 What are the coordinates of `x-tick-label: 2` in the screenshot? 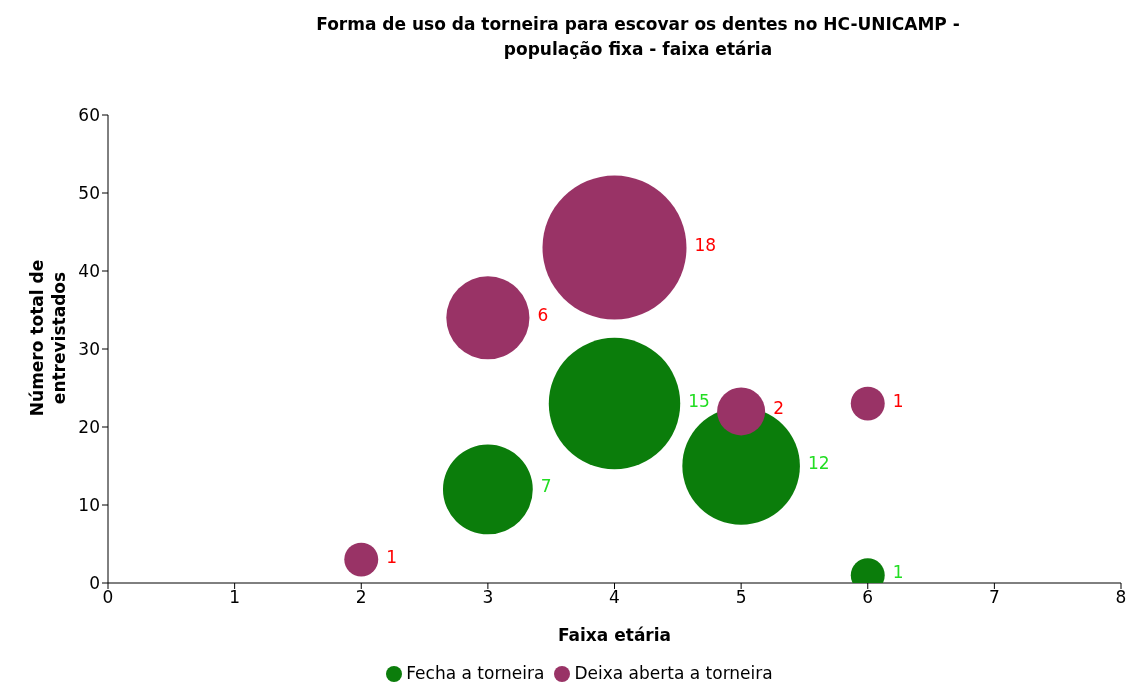 It's located at (361, 597).